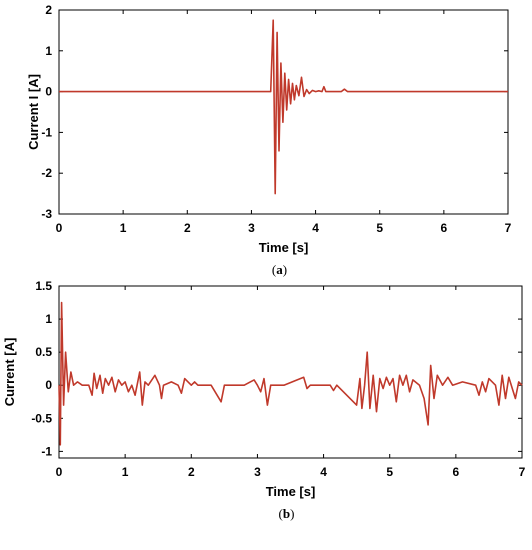  What do you see at coordinates (279, 269) in the screenshot?
I see `panel-caption-a: (a)` at bounding box center [279, 269].